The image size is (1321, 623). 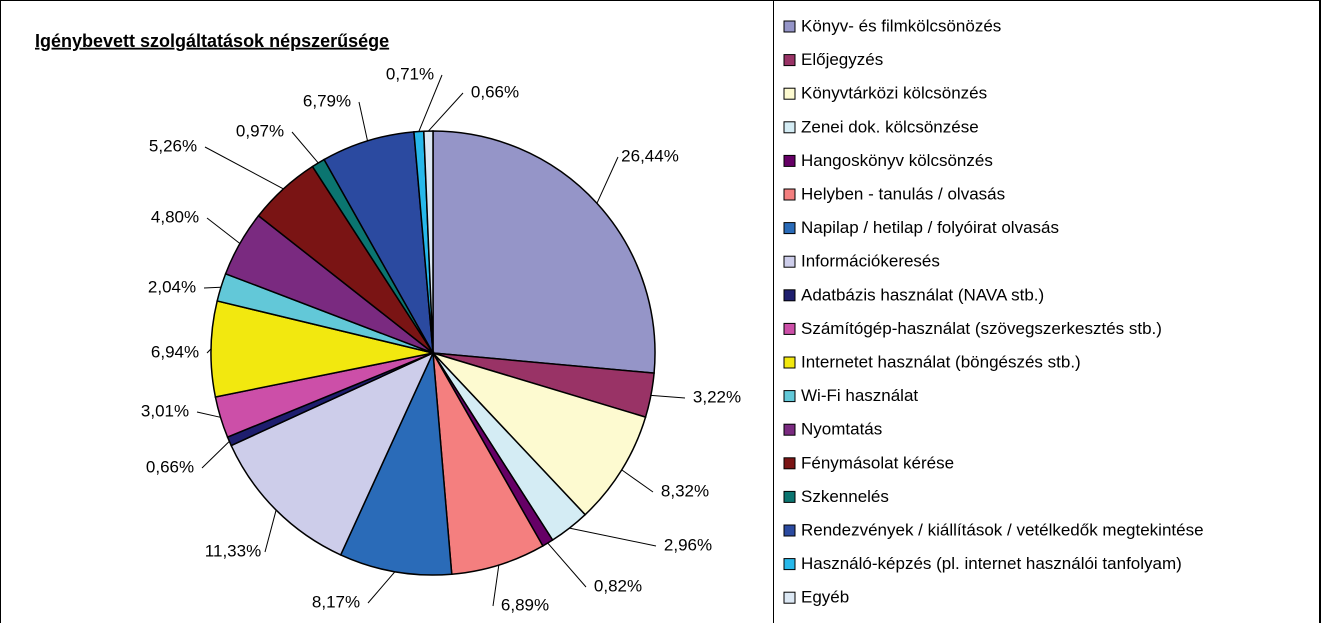 What do you see at coordinates (717, 396) in the screenshot?
I see `data-label: 3,22%` at bounding box center [717, 396].